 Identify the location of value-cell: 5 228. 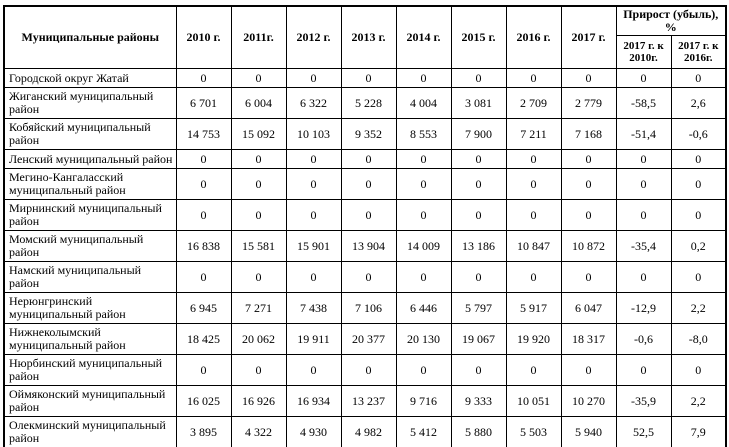
(368, 103).